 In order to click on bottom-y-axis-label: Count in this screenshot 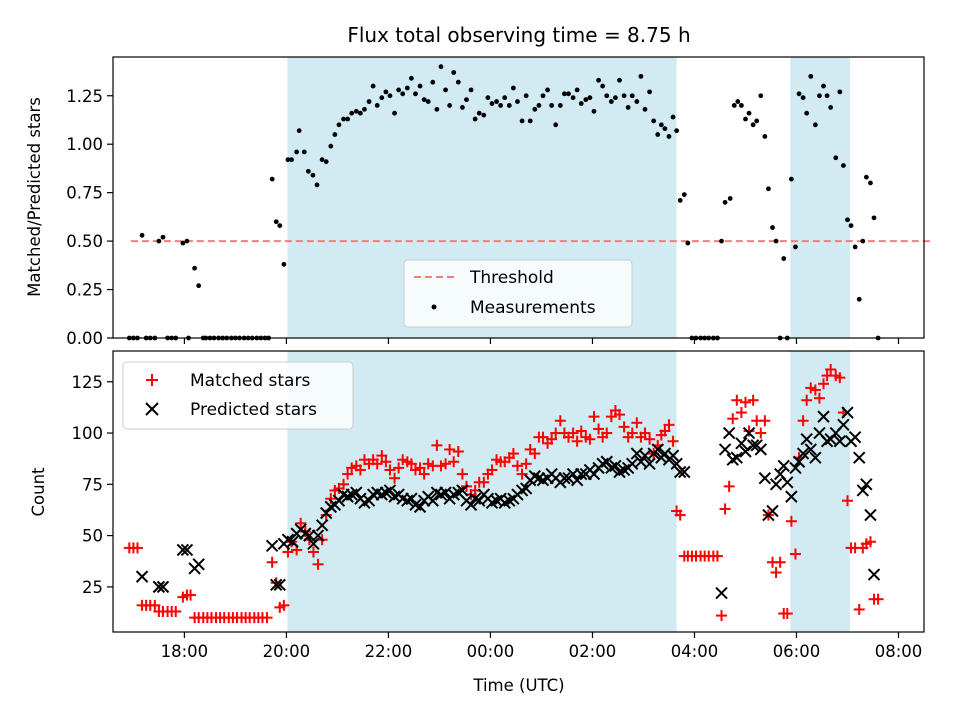, I will do `click(38, 492)`.